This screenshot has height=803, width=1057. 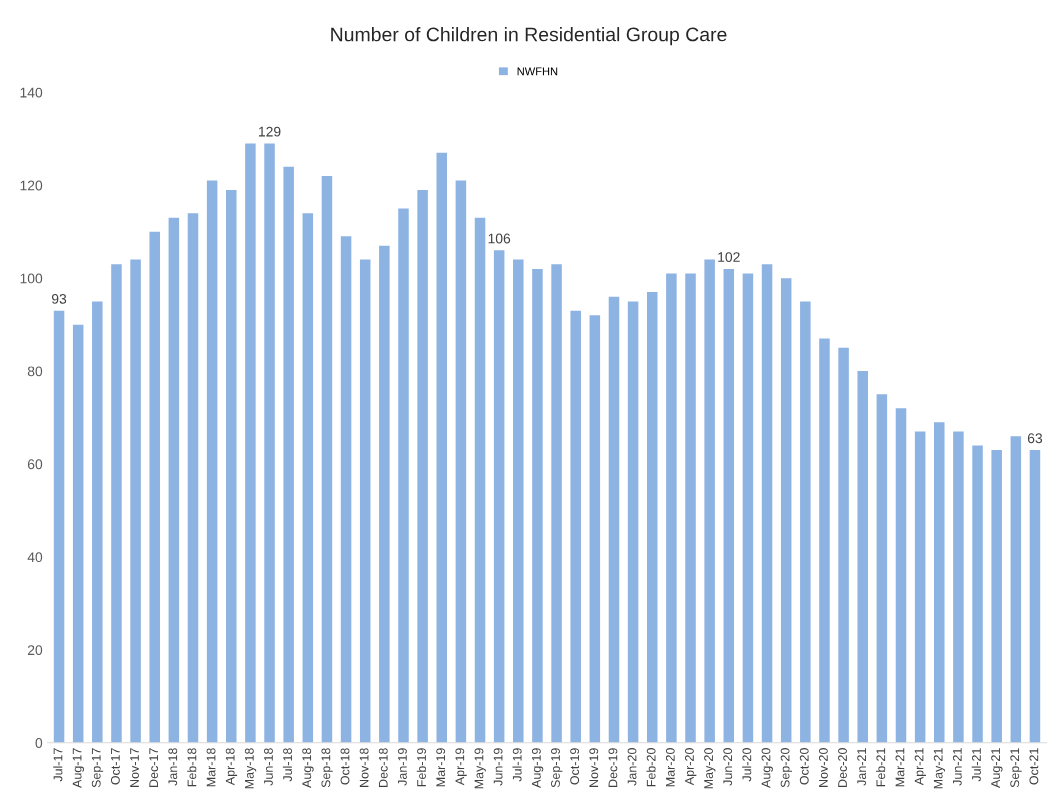 What do you see at coordinates (976, 765) in the screenshot?
I see `x-tick-label: Jul-21` at bounding box center [976, 765].